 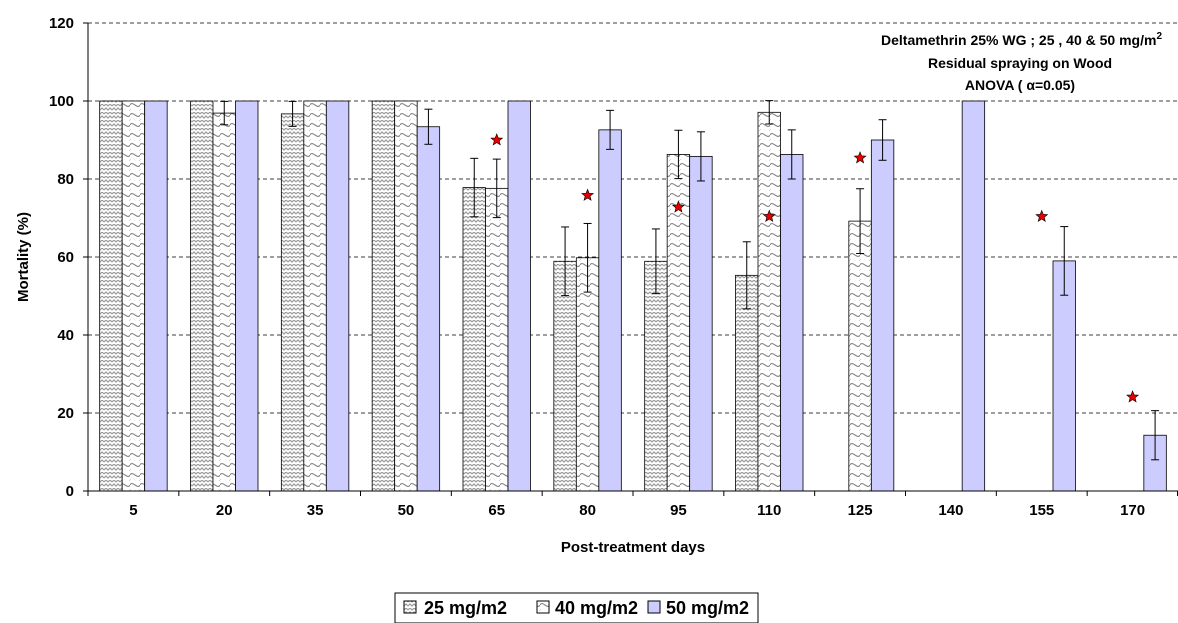 What do you see at coordinates (596, 608) in the screenshot?
I see `legend-label-40: 40 mg/m2` at bounding box center [596, 608].